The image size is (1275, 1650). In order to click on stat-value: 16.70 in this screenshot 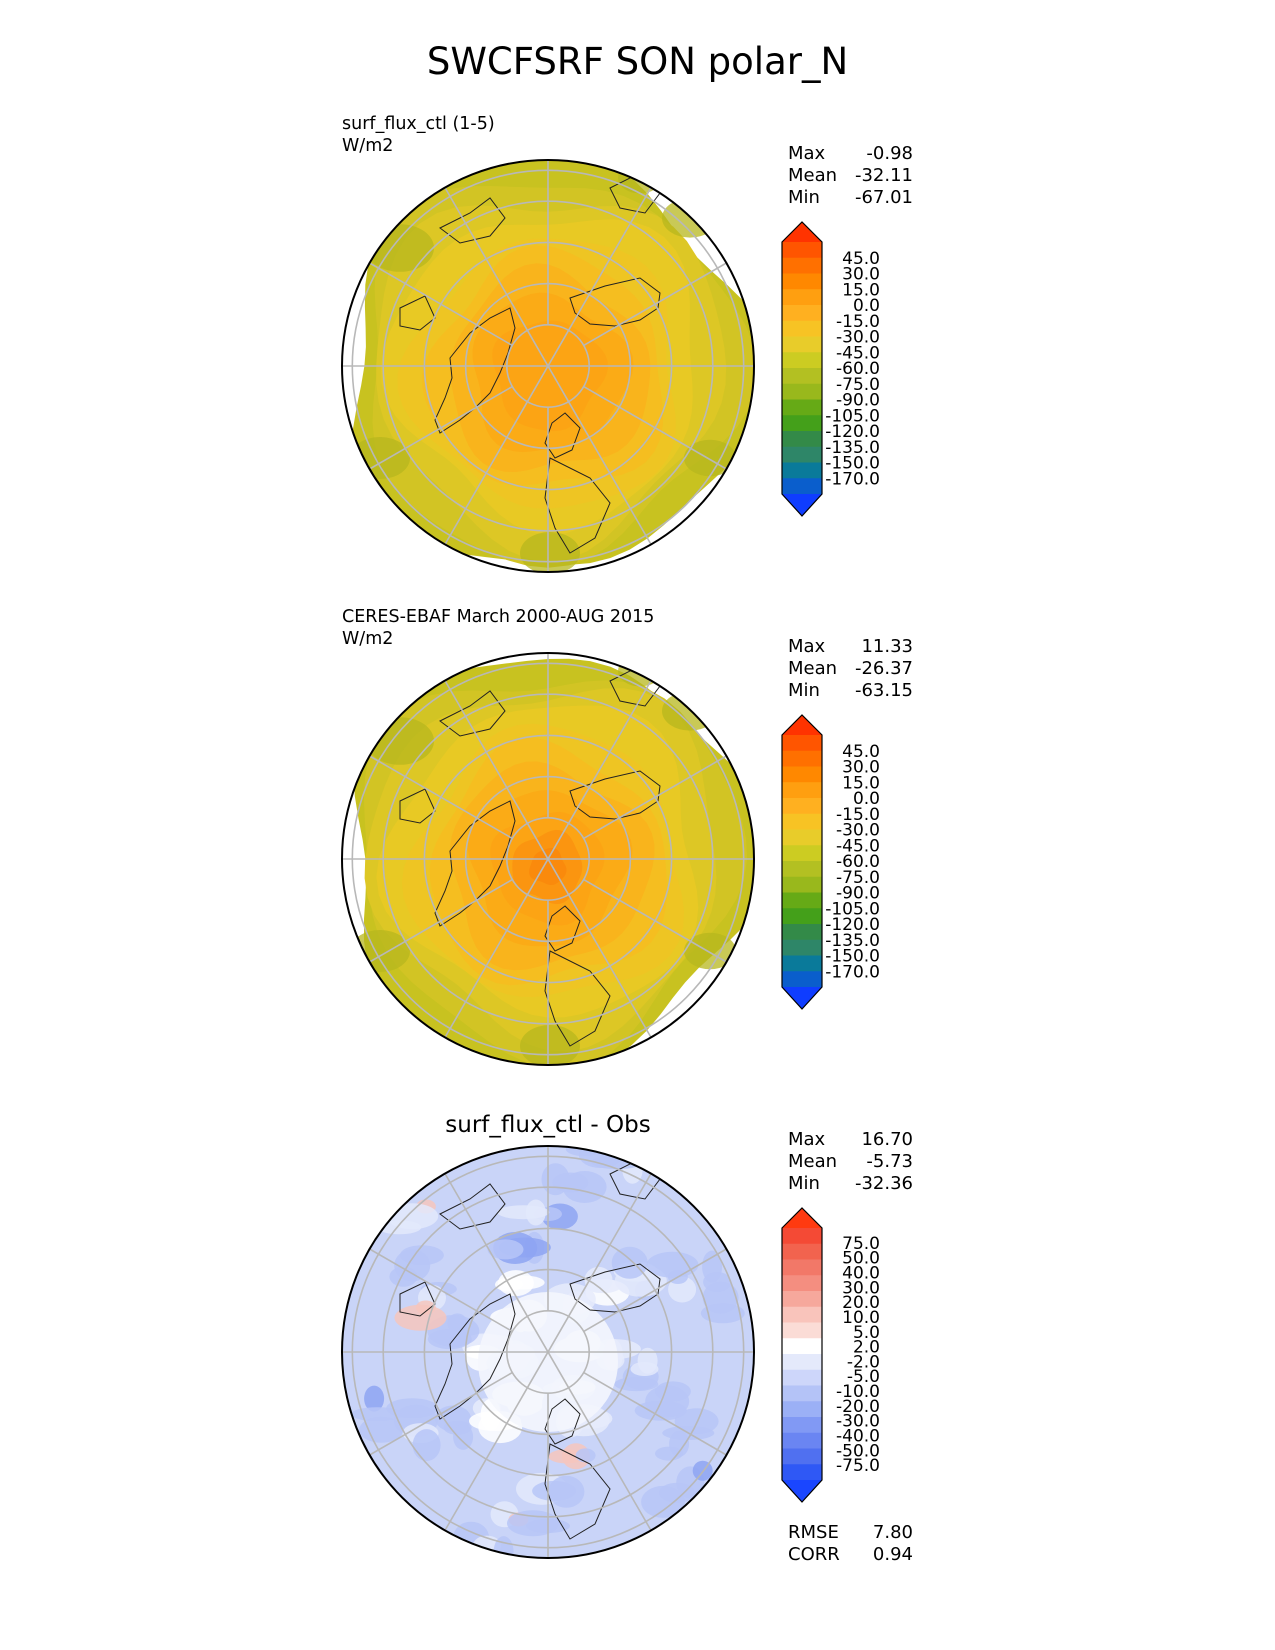, I will do `click(887, 1139)`.